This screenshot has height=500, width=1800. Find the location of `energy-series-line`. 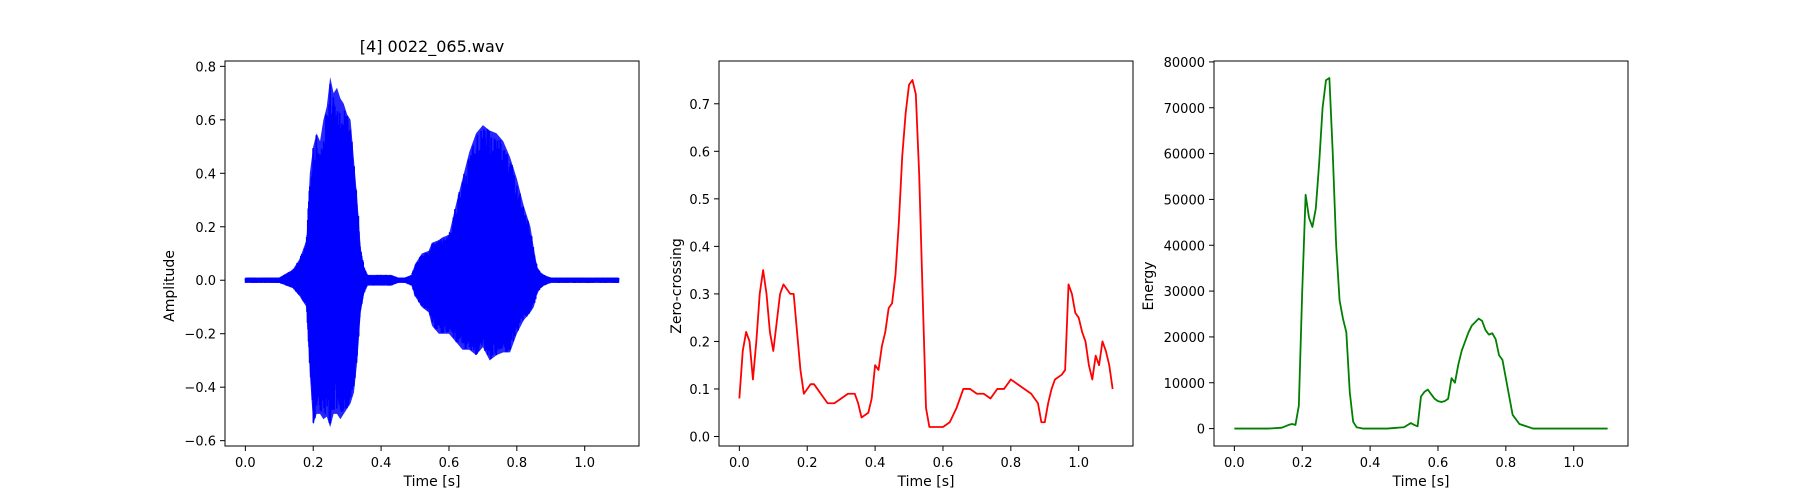

energy-series-line is located at coordinates (1421, 253).